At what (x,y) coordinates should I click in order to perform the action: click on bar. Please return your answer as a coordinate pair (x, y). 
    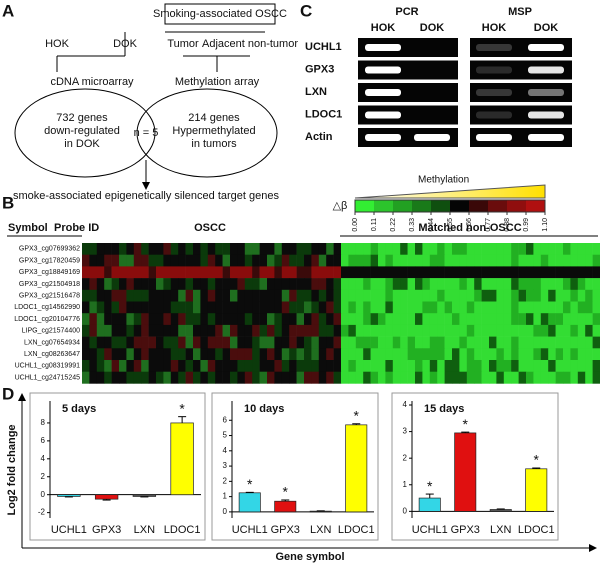
    Looking at the image, I should click on (182, 459).